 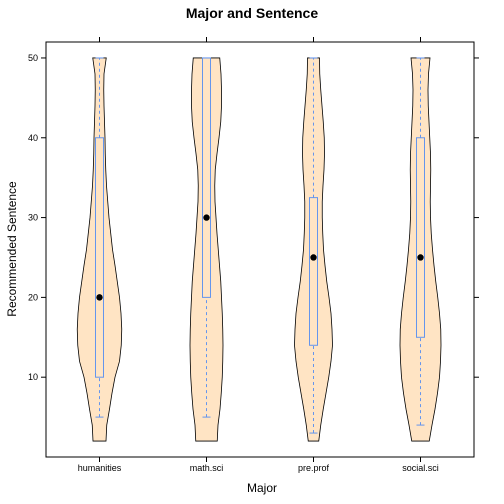 I want to click on box-humanities, so click(x=99, y=257).